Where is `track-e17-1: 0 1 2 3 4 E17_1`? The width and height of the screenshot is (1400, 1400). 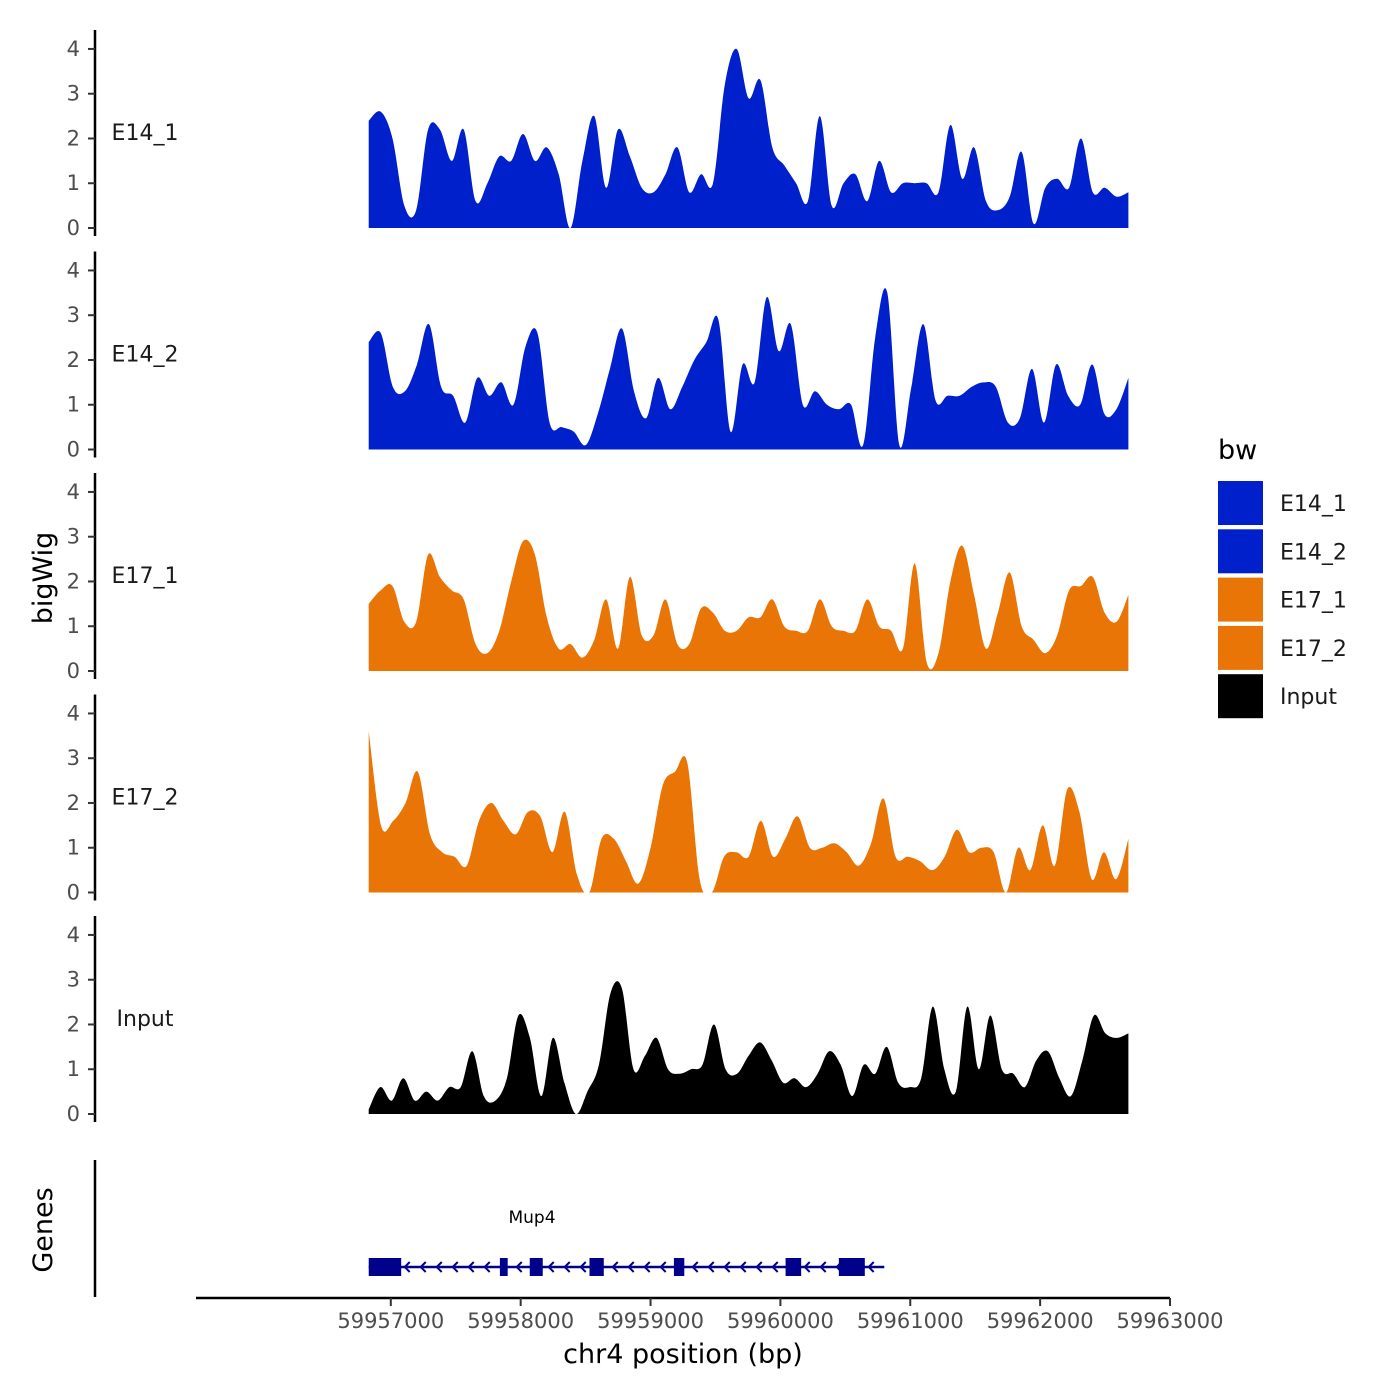 track-e17-1: 0 1 2 3 4 E17_1 is located at coordinates (598, 578).